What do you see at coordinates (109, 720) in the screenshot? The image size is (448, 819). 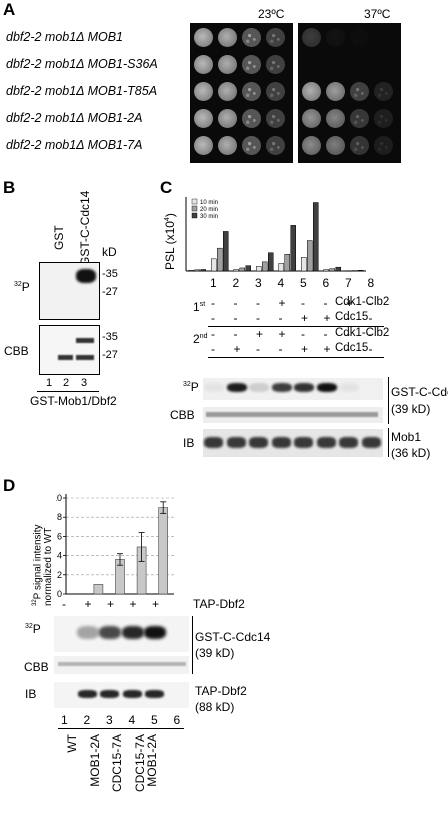 I see `d-lane-3: 3` at bounding box center [109, 720].